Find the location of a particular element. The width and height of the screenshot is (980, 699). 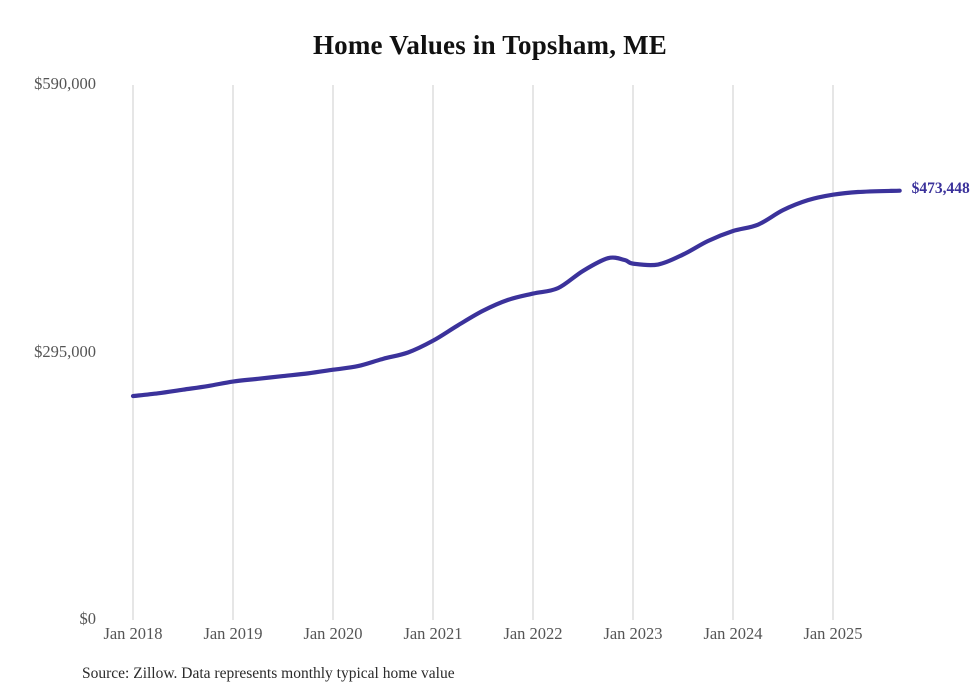

end-value-annotation: $473,448 is located at coordinates (940, 188).